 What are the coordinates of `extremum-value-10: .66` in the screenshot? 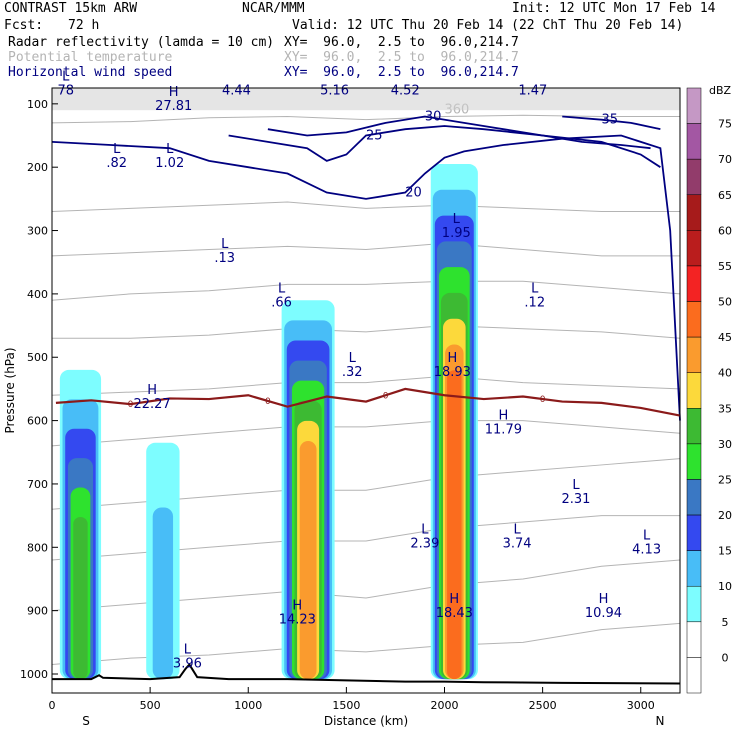 It's located at (281, 303).